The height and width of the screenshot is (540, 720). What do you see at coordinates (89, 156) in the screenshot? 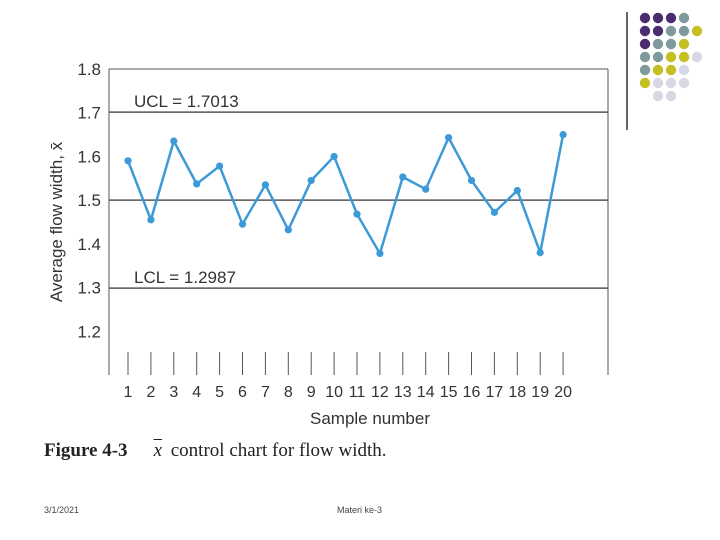
I see `y-tick-label: 1.6` at bounding box center [89, 156].